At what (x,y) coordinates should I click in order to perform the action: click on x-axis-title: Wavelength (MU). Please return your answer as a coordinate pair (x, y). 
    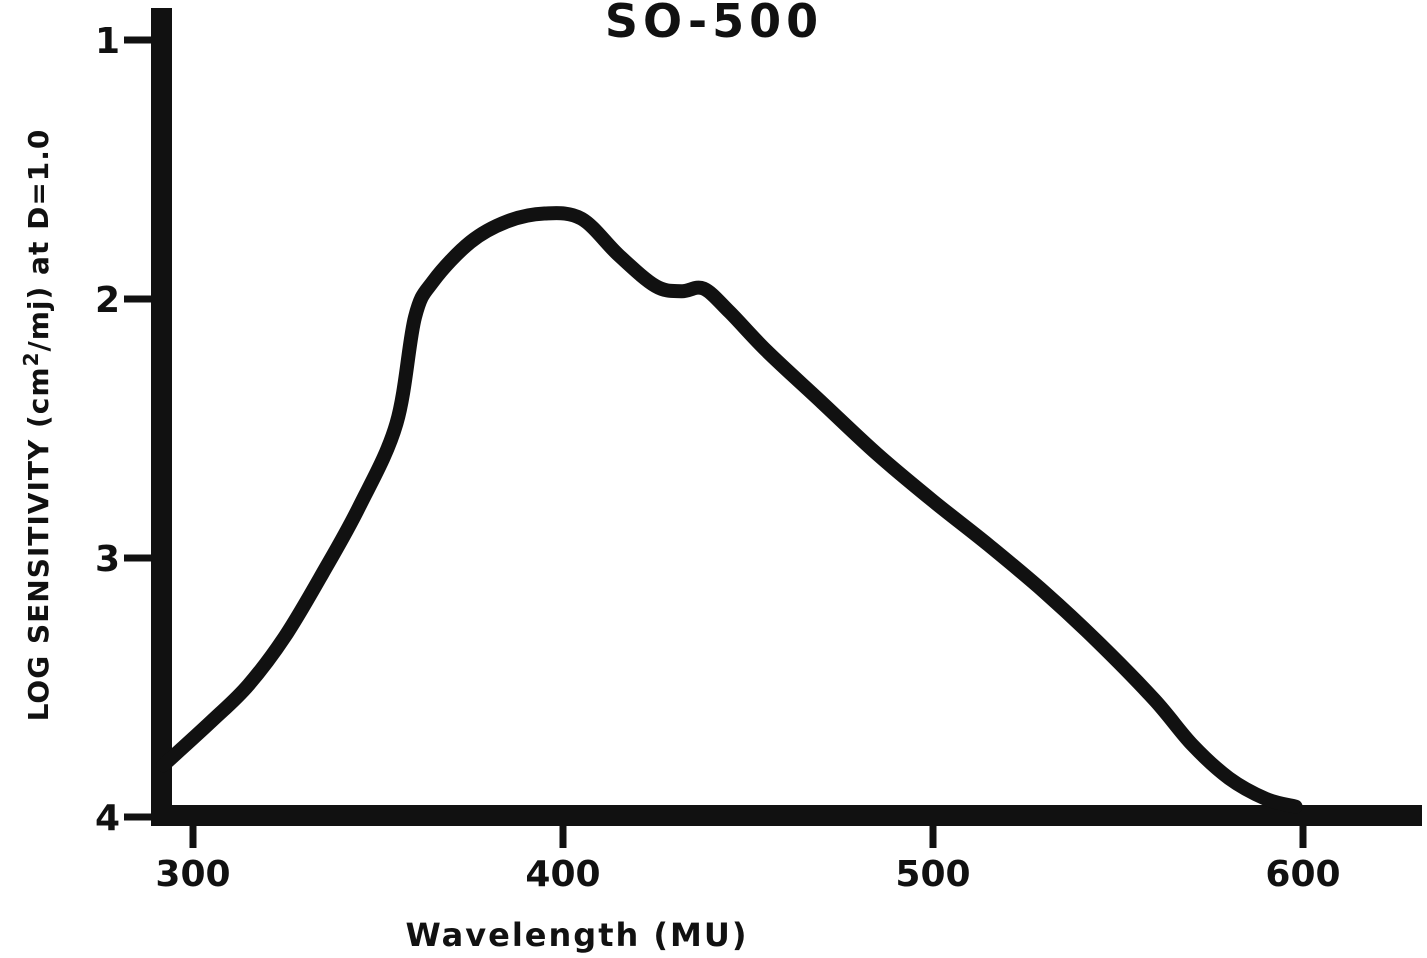
    Looking at the image, I should click on (577, 935).